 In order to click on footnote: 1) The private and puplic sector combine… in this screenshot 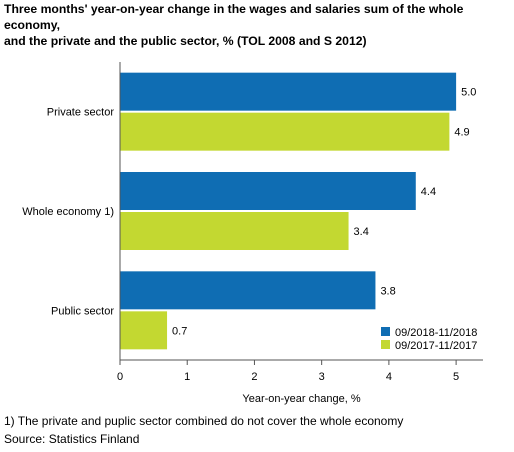, I will do `click(204, 421)`.